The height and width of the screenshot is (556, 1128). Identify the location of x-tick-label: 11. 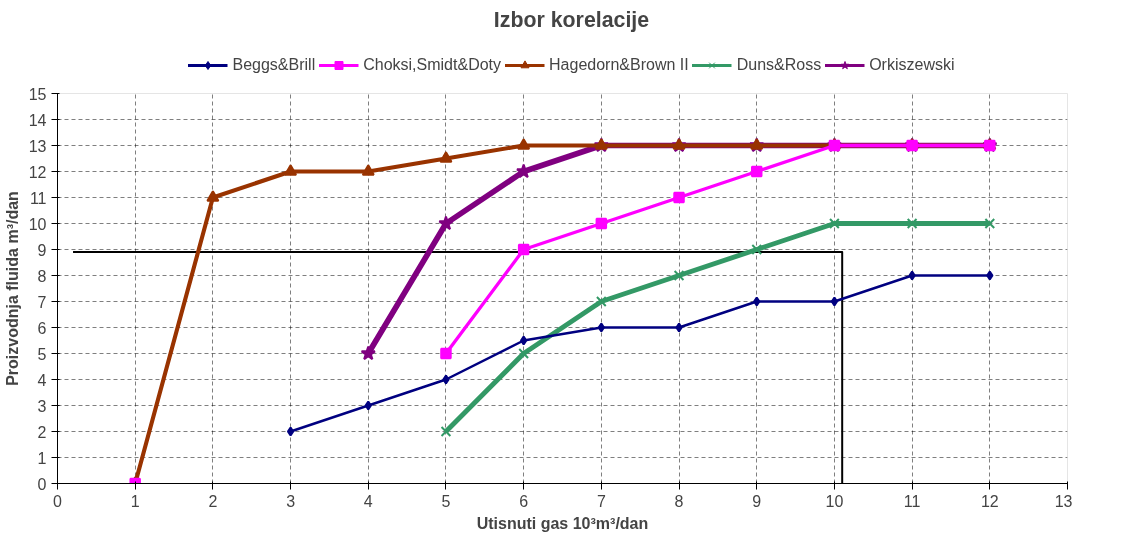
(912, 501).